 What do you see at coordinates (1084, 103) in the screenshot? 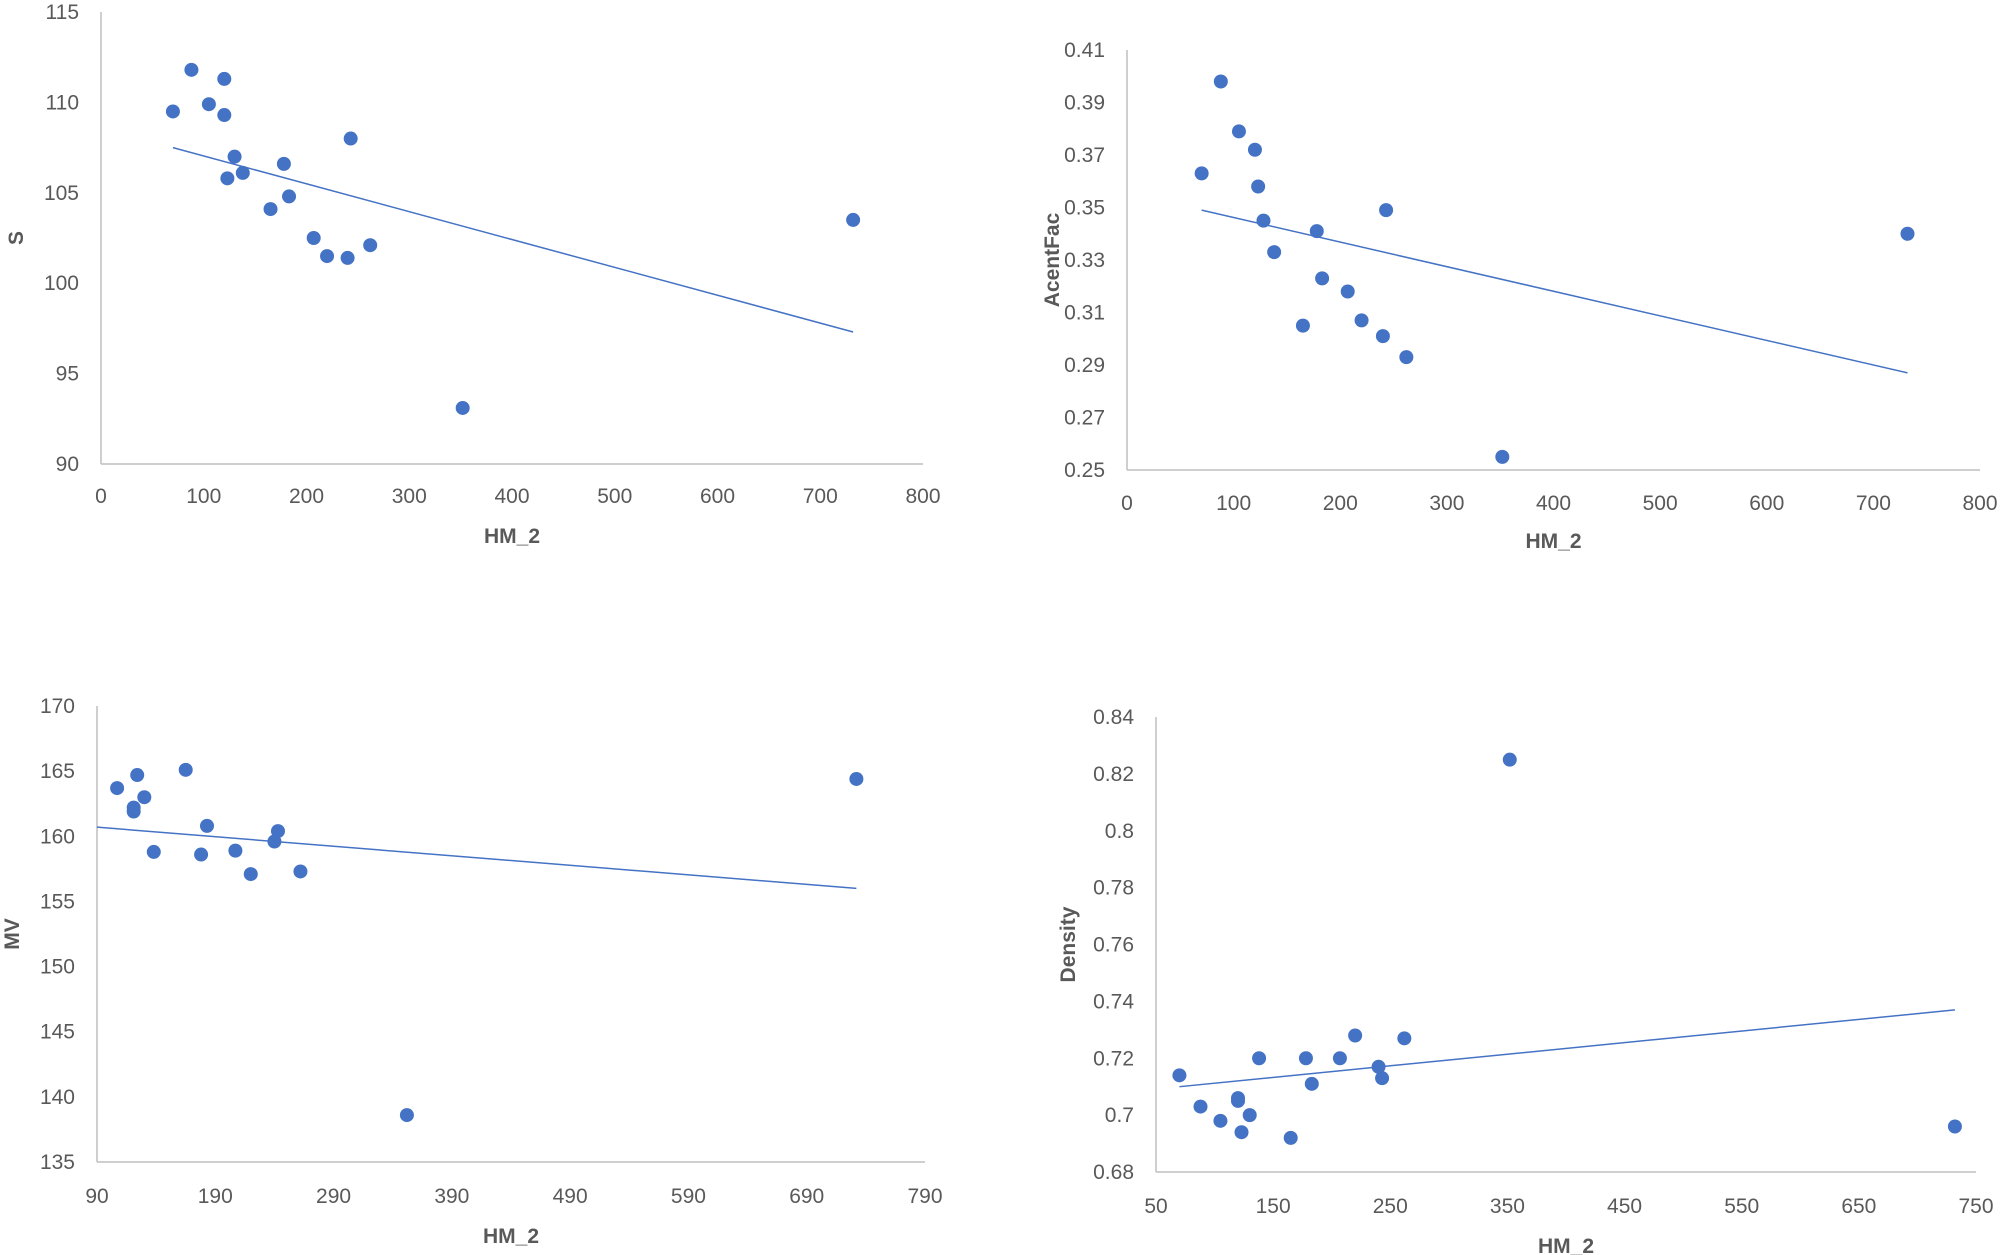
I see `y-tick-label: 0.39` at bounding box center [1084, 103].